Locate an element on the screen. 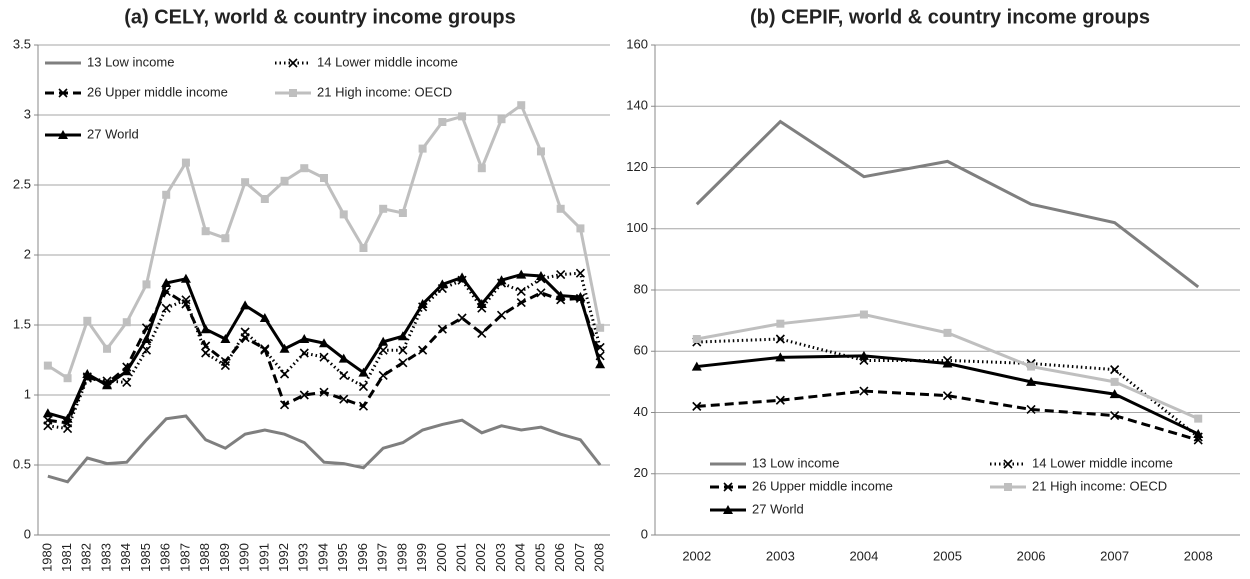 Image resolution: width=1250 pixels, height=579 pixels. legend-label: 26 Upper middle income is located at coordinates (157, 91).